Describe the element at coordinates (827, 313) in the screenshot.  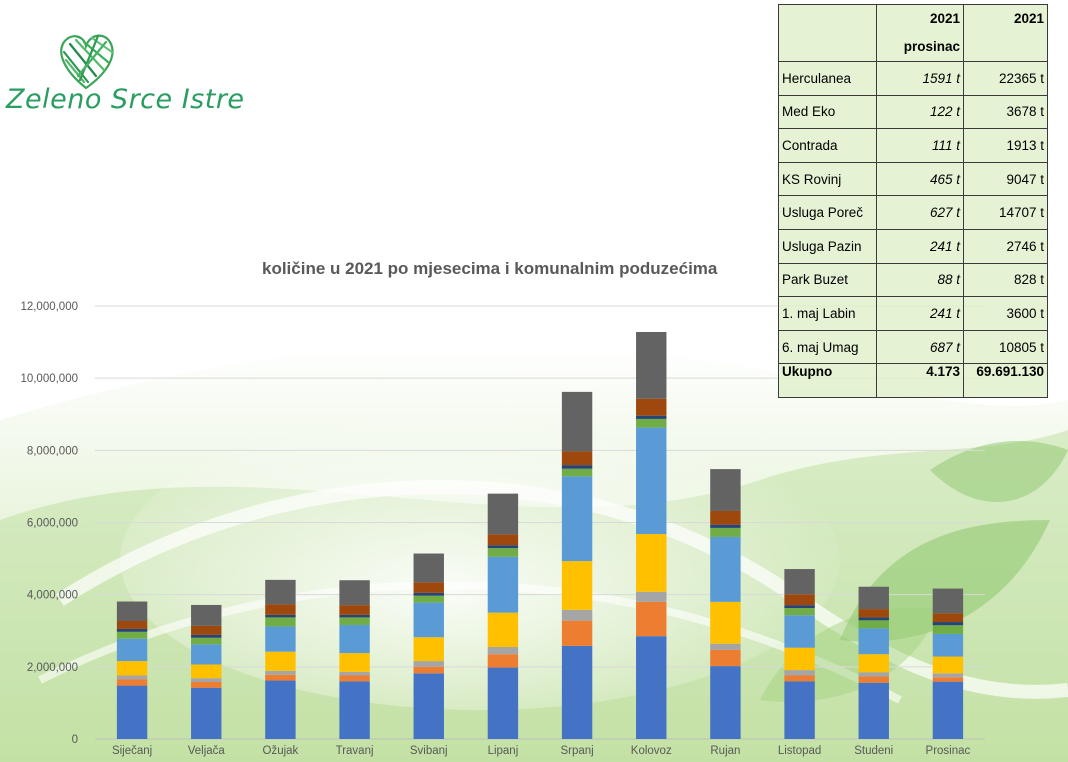
I see `company-name: 1. maj Labin` at that location.